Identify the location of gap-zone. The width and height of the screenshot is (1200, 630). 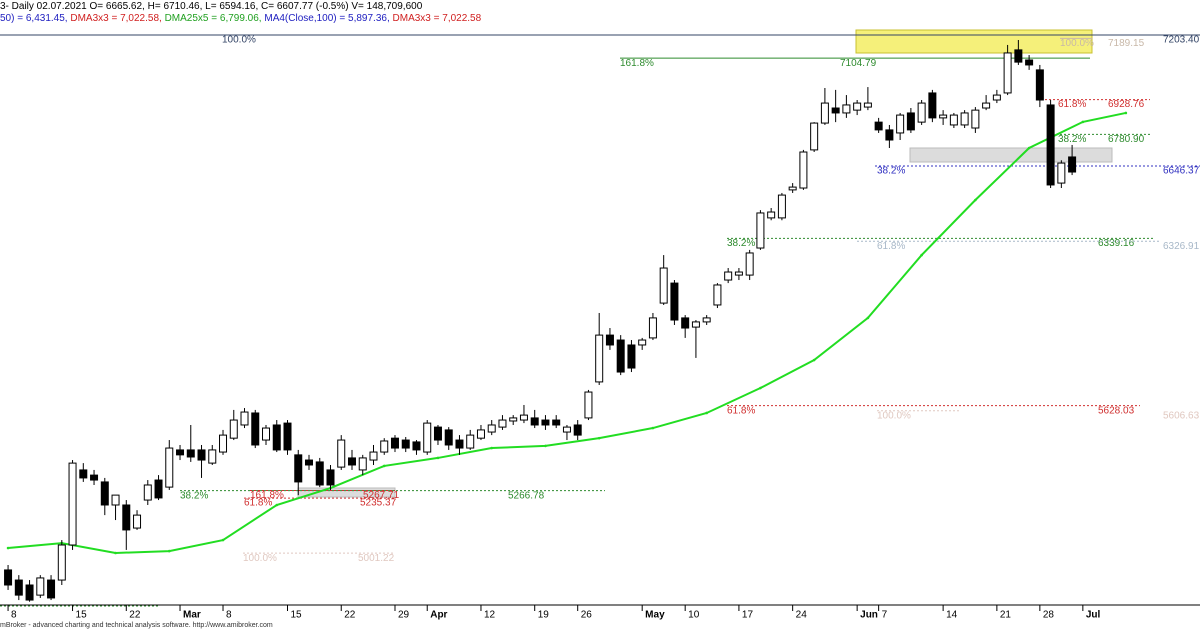
(1011, 155).